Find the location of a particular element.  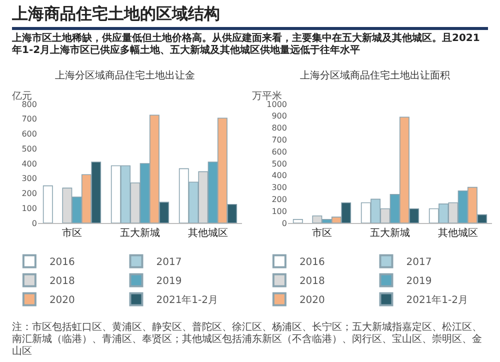

text: 上海商品住宅土地的区域结构 is located at coordinates (250, 17).